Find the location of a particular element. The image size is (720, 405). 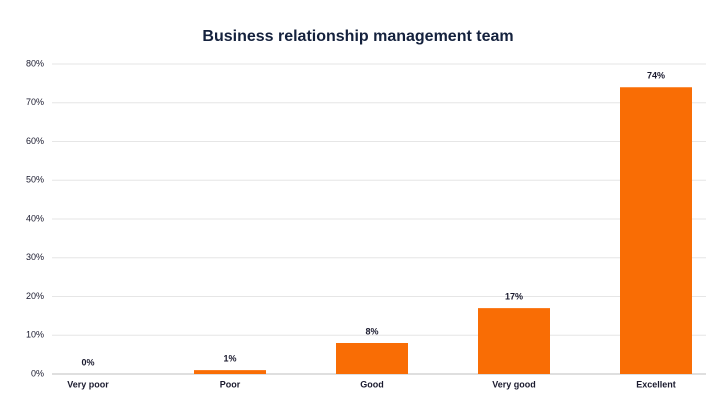

value-label: 0% is located at coordinates (87, 362).